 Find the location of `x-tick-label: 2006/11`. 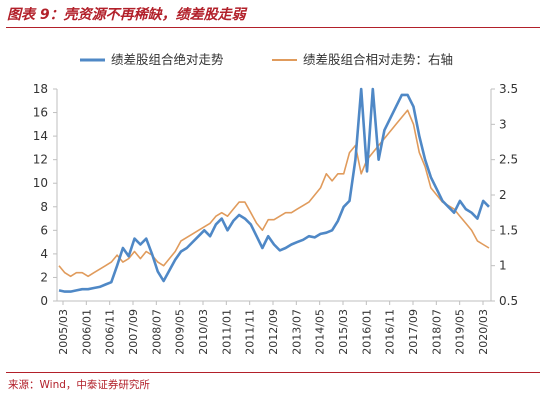

x-tick-label: 2006/11 is located at coordinates (110, 332).